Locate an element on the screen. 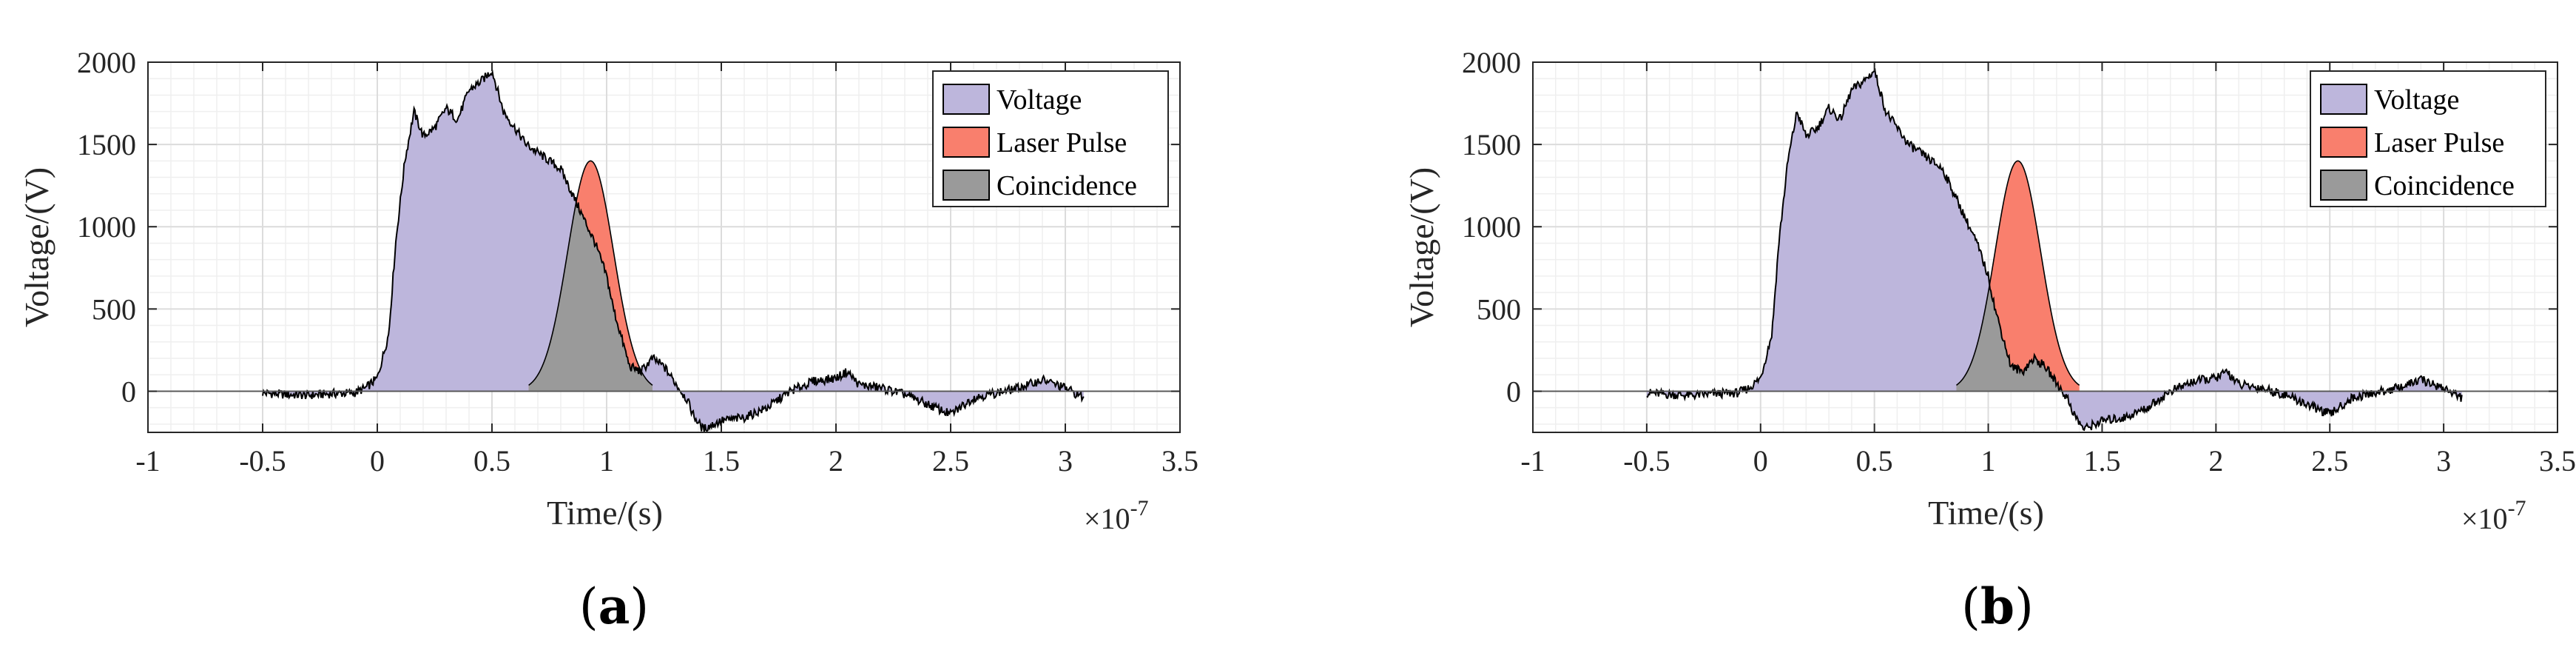 The image size is (2576, 653). panel-label: (a) is located at coordinates (614, 606).